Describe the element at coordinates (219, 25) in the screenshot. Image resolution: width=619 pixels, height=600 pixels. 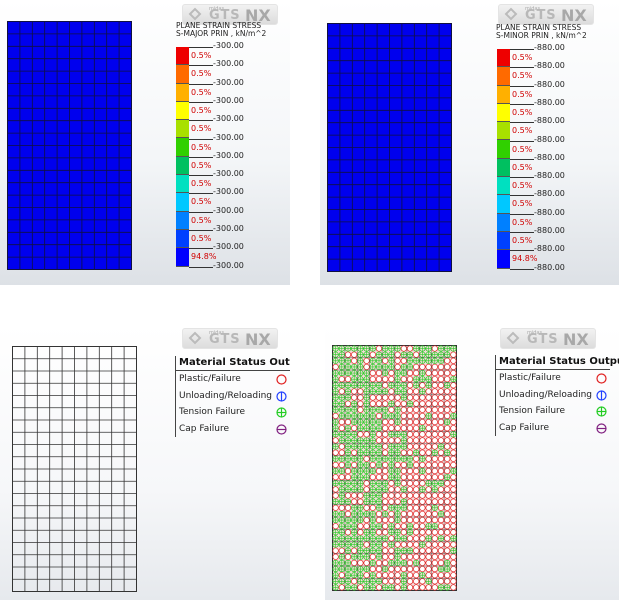
I see `legend-title-line1: PLANE STRAIN STRESS` at that location.